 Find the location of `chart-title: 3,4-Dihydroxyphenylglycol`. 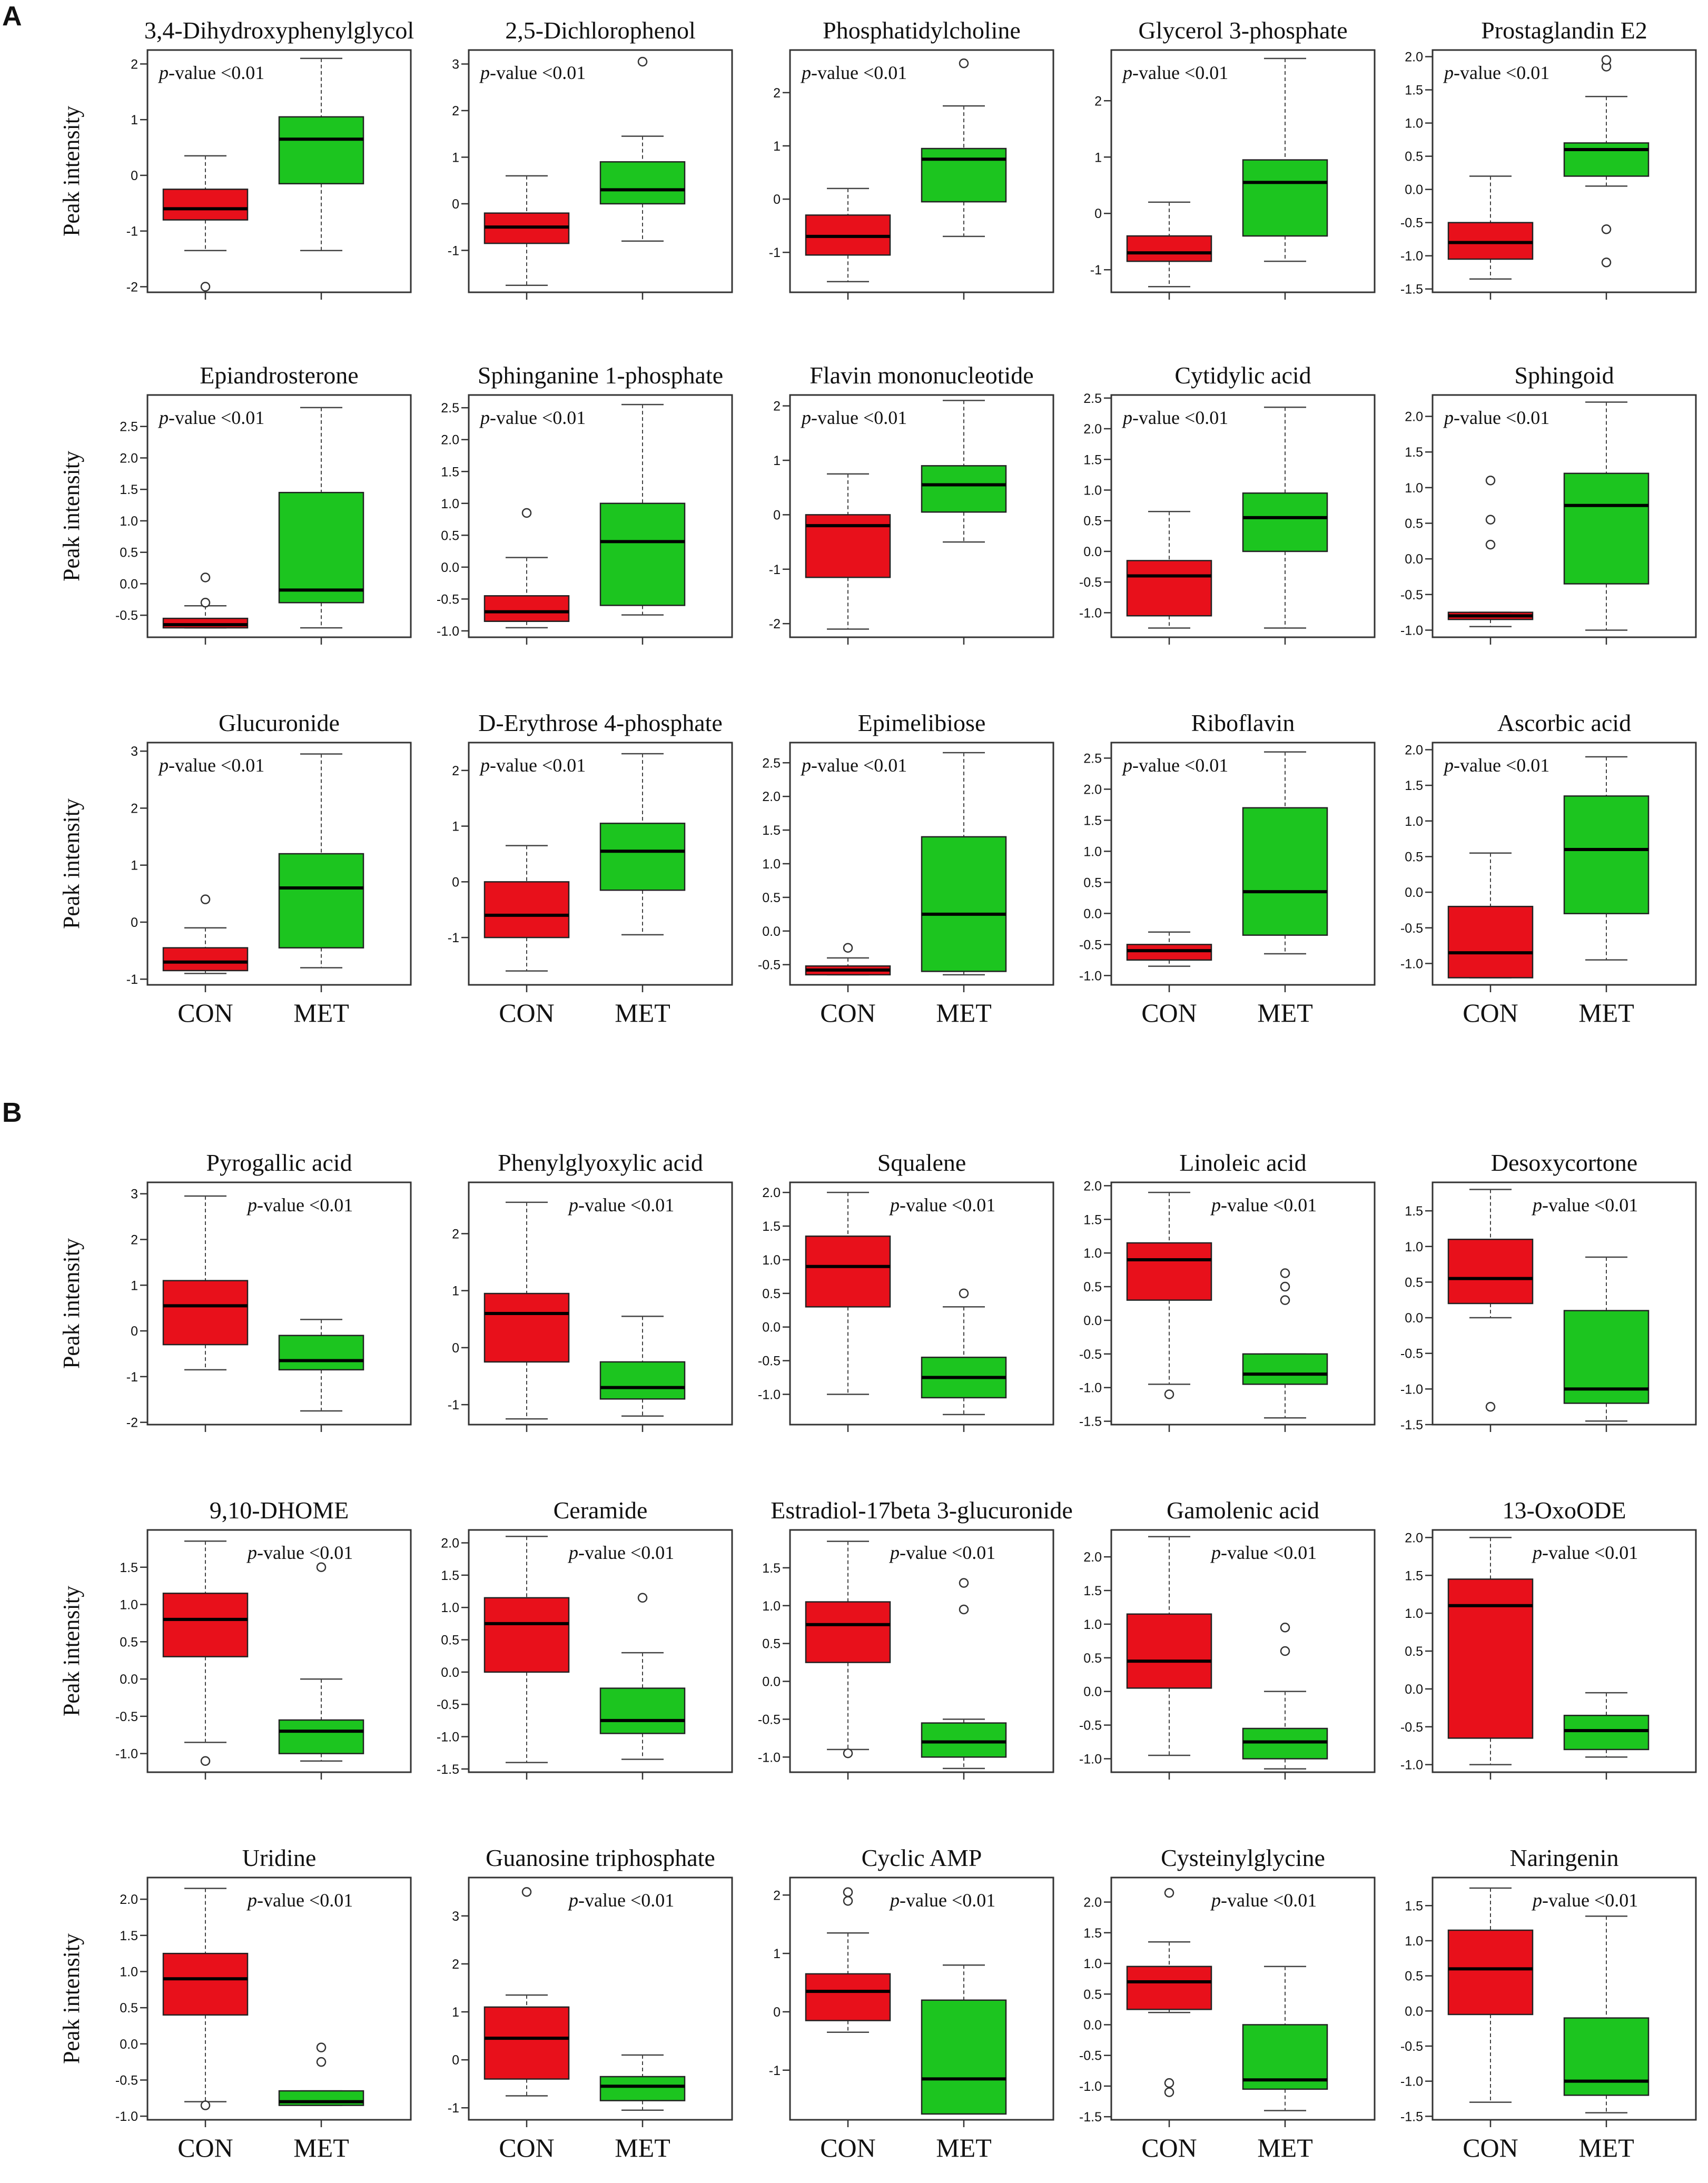

chart-title: 3,4-Dihydroxyphenylglycol is located at coordinates (279, 30).